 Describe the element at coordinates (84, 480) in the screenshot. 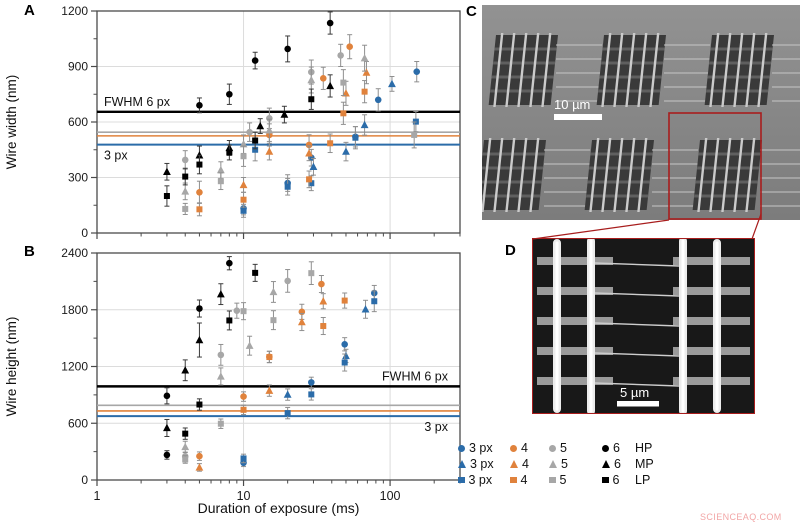

I see `y-tick-label: 0` at that location.